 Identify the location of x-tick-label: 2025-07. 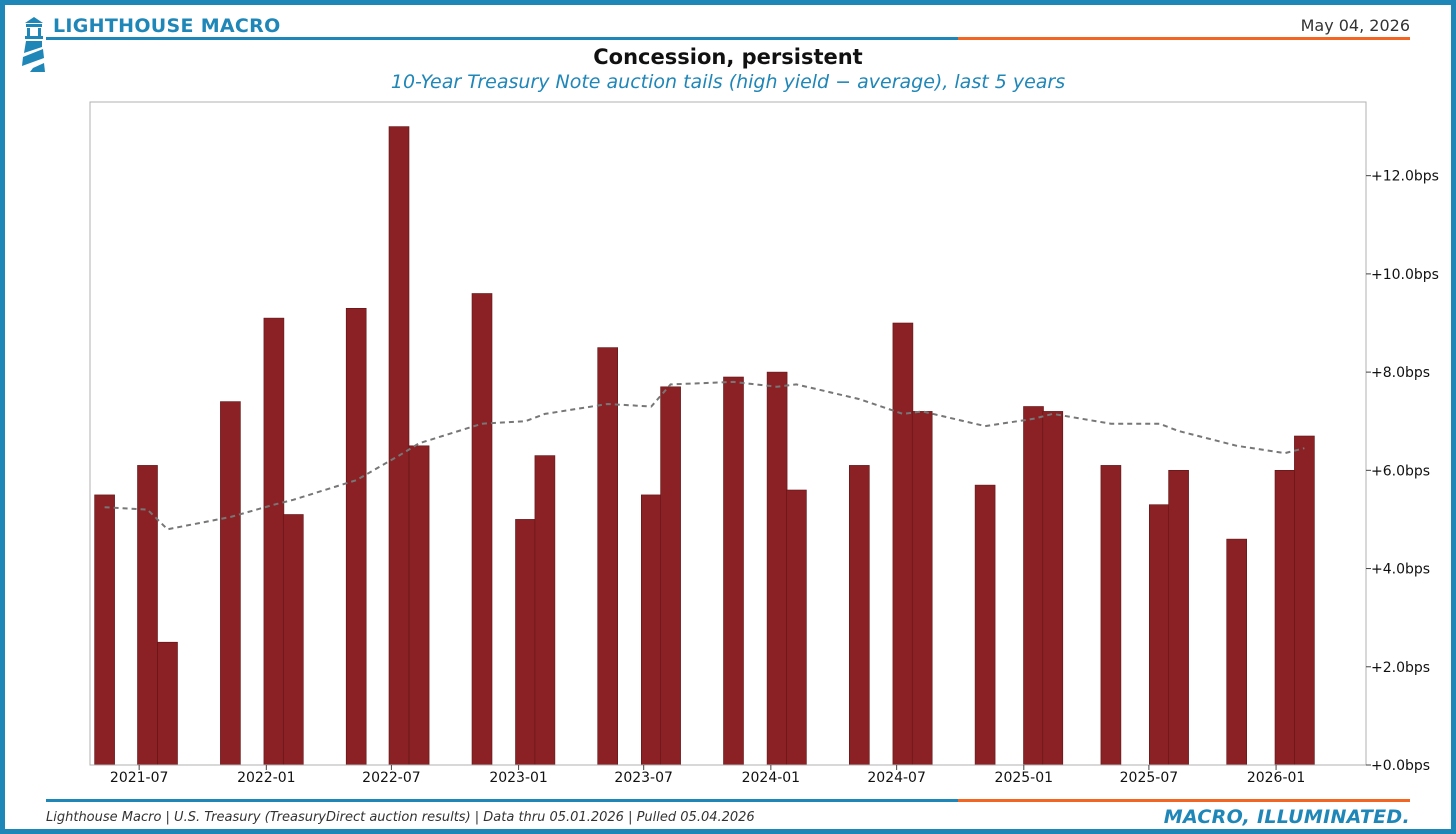
(1149, 778).